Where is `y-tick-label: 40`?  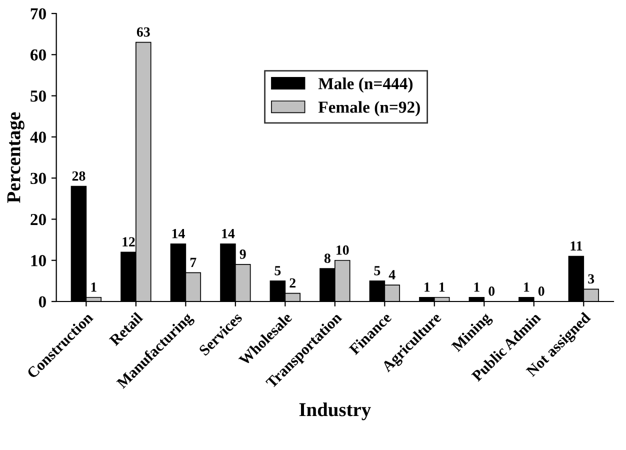
y-tick-label: 40 is located at coordinates (38, 137).